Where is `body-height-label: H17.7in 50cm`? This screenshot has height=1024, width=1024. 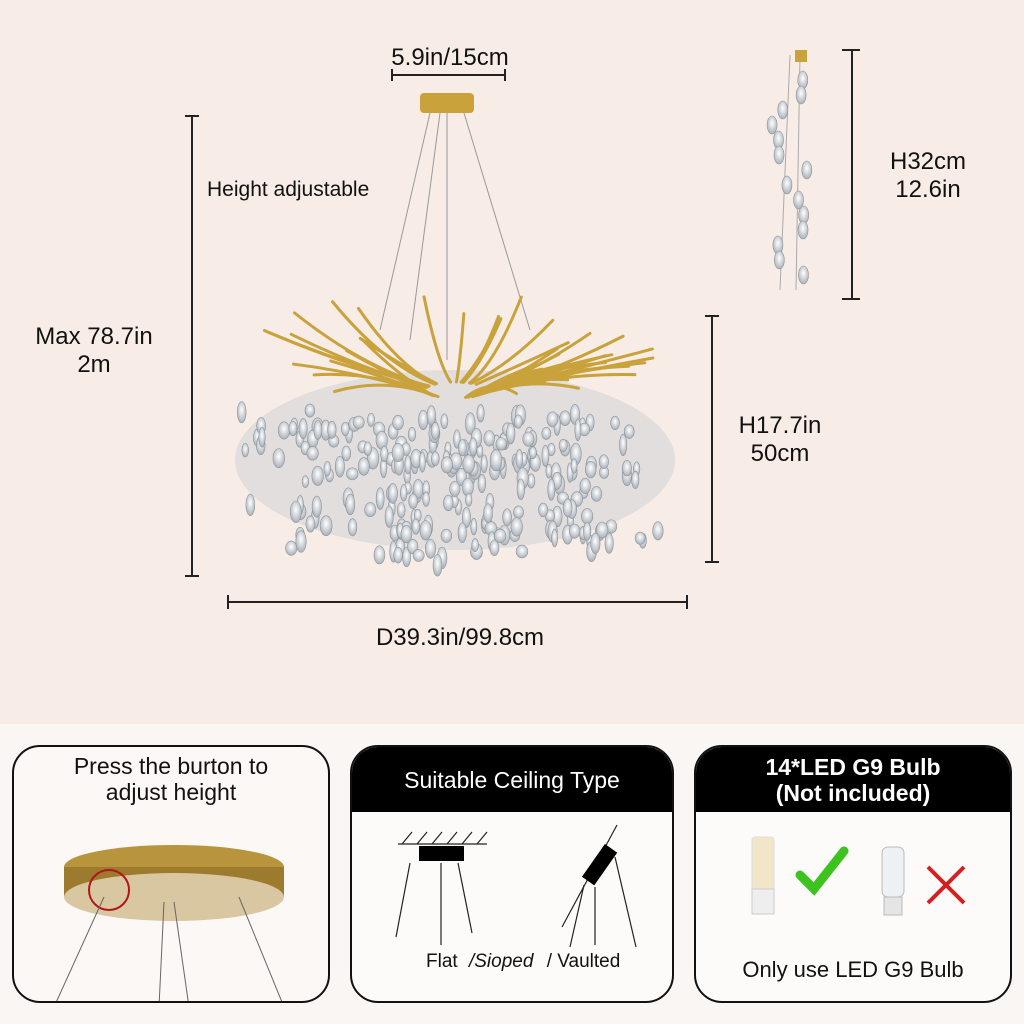 body-height-label: H17.7in 50cm is located at coordinates (780, 439).